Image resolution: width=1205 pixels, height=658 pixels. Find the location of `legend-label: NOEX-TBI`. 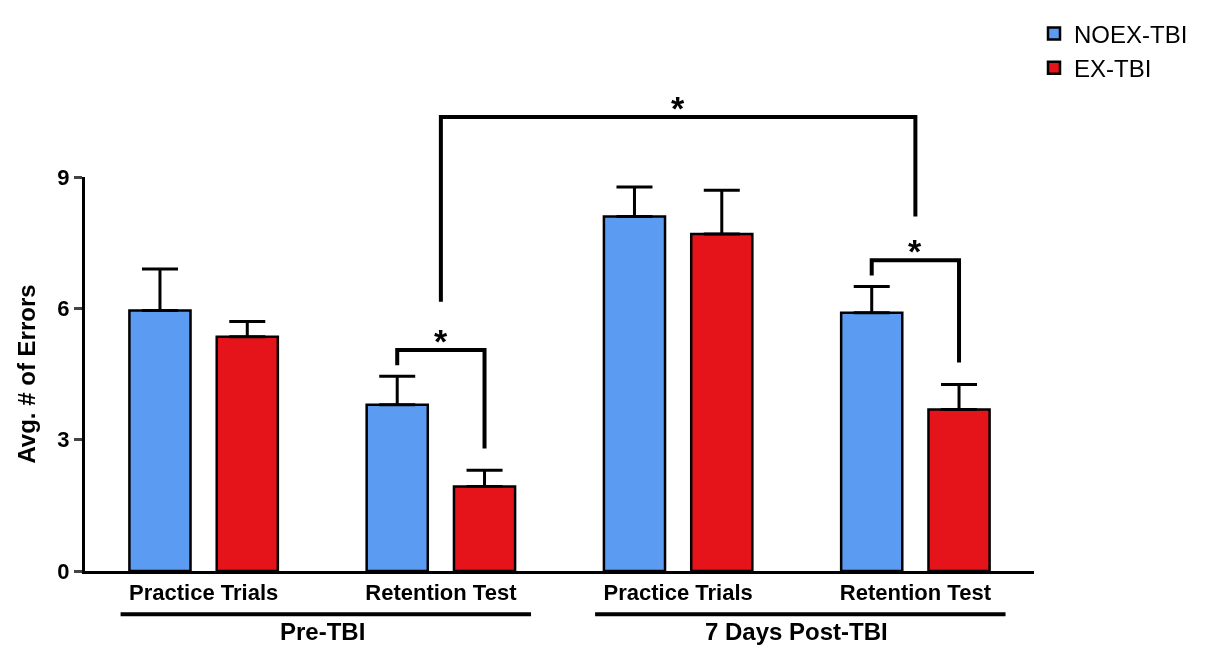

legend-label: NOEX-TBI is located at coordinates (1131, 34).